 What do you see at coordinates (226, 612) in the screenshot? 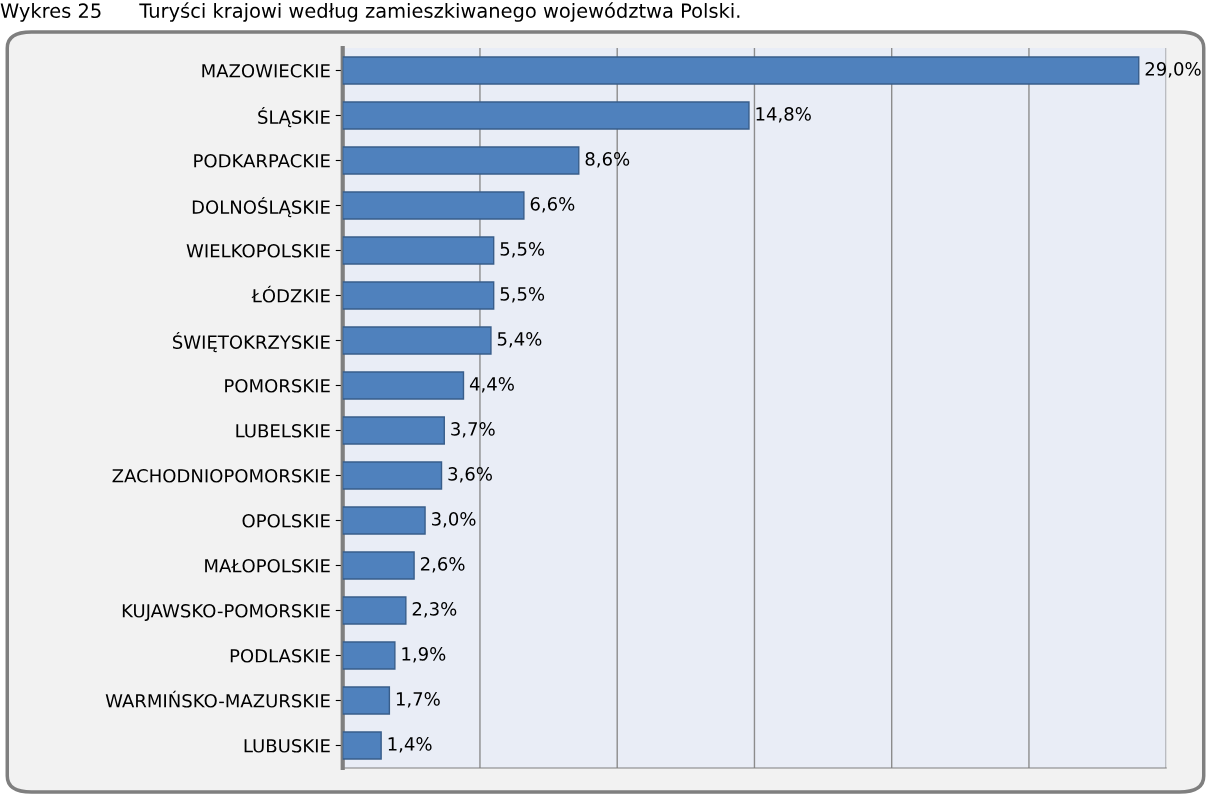
I see `y-tick-label: KUJAWSKO-POMORSKIE` at bounding box center [226, 612].